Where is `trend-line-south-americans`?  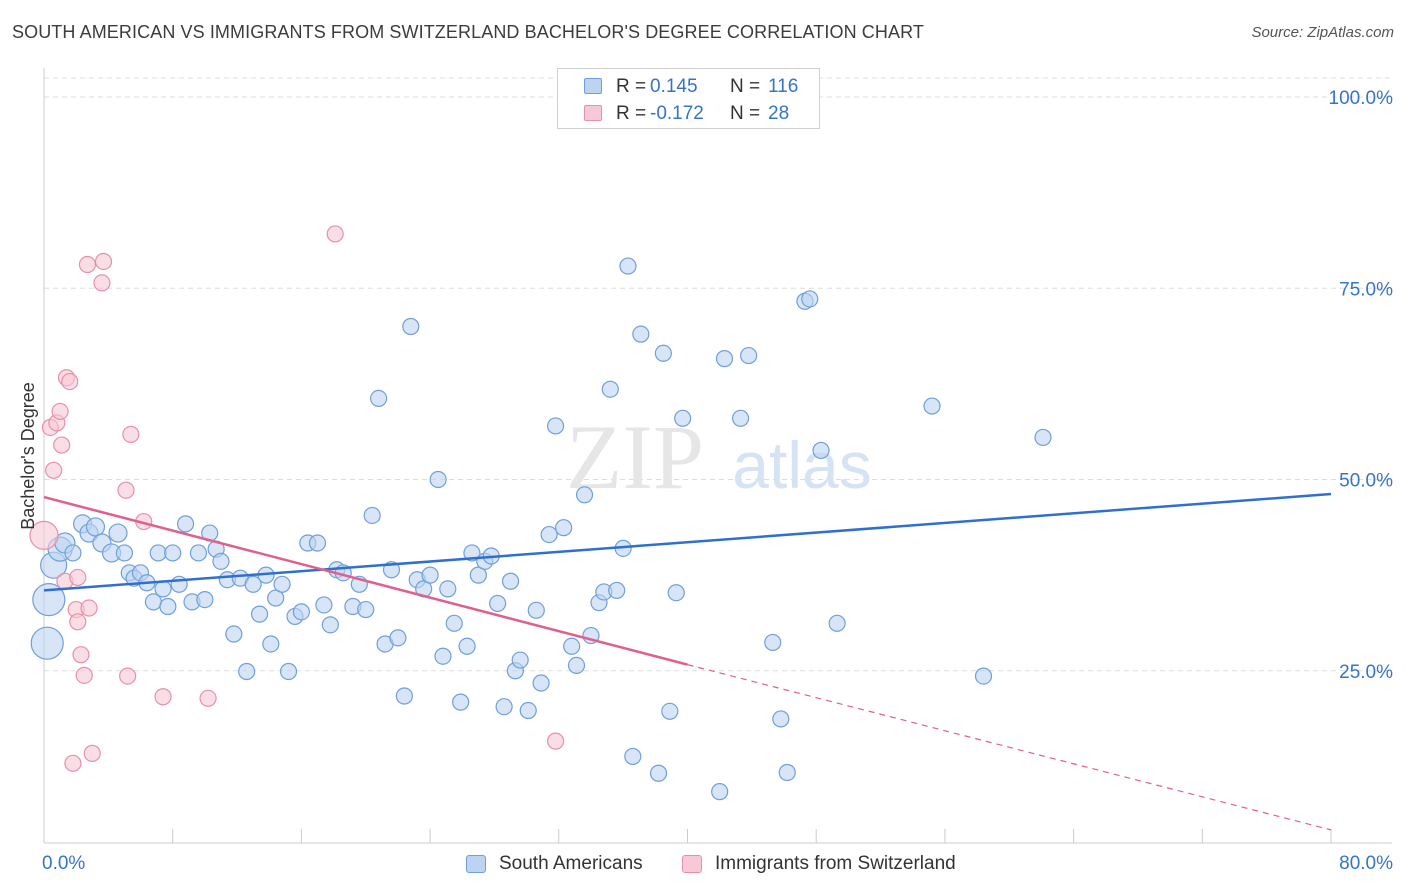
trend-line-south-americans is located at coordinates (687, 542).